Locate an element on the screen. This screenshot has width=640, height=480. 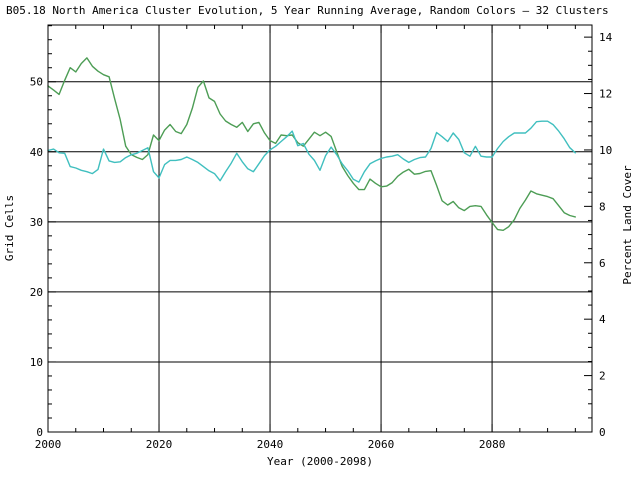
y-right-tick-label: 2 is located at coordinates (602, 376).